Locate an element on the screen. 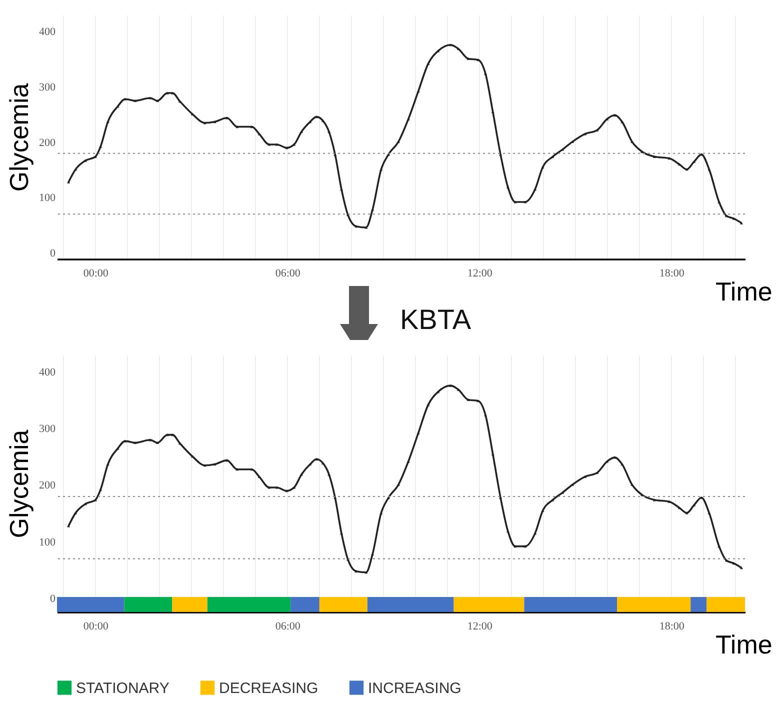 The width and height of the screenshot is (779, 704). legend-label: DECREASING is located at coordinates (268, 688).